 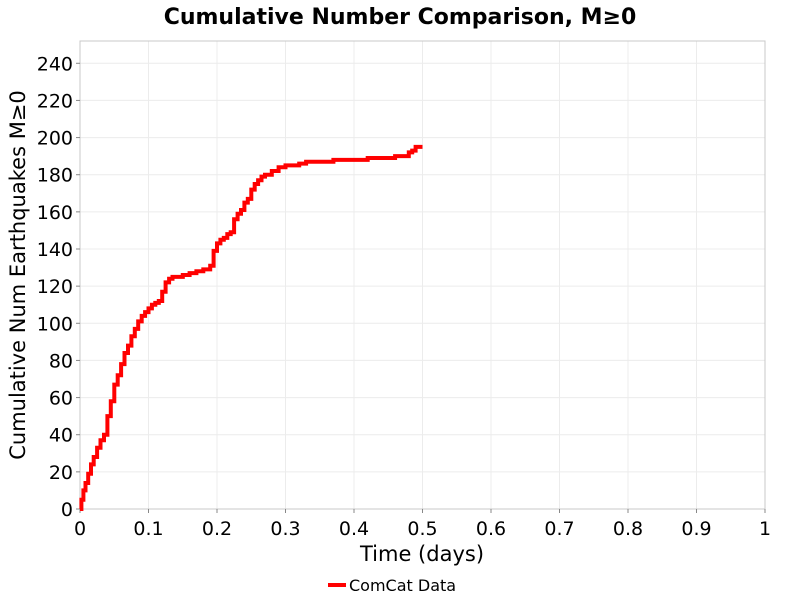 What do you see at coordinates (402, 585) in the screenshot?
I see `legend-label-comcat-data: ComCat Data` at bounding box center [402, 585].